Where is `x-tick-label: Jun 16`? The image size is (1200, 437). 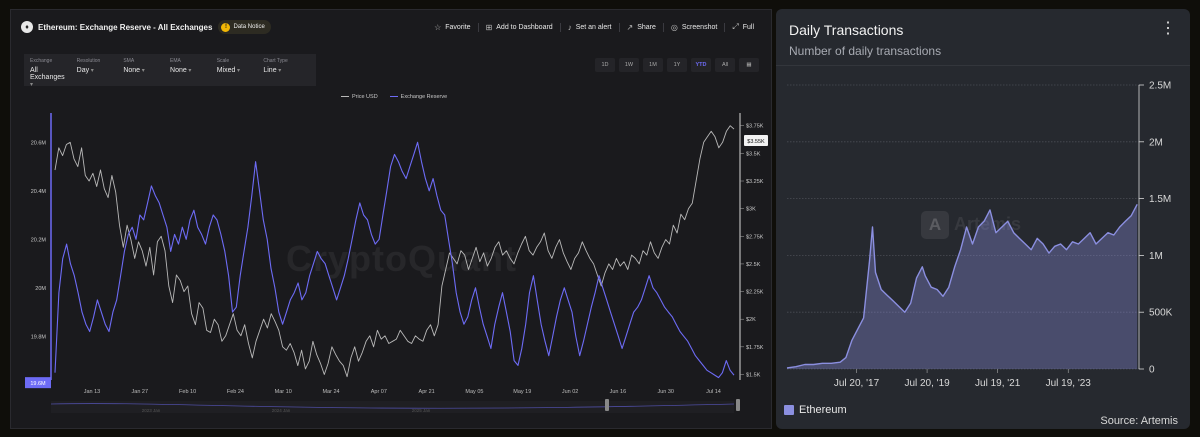 x-tick-label: Jun 16 is located at coordinates (618, 392).